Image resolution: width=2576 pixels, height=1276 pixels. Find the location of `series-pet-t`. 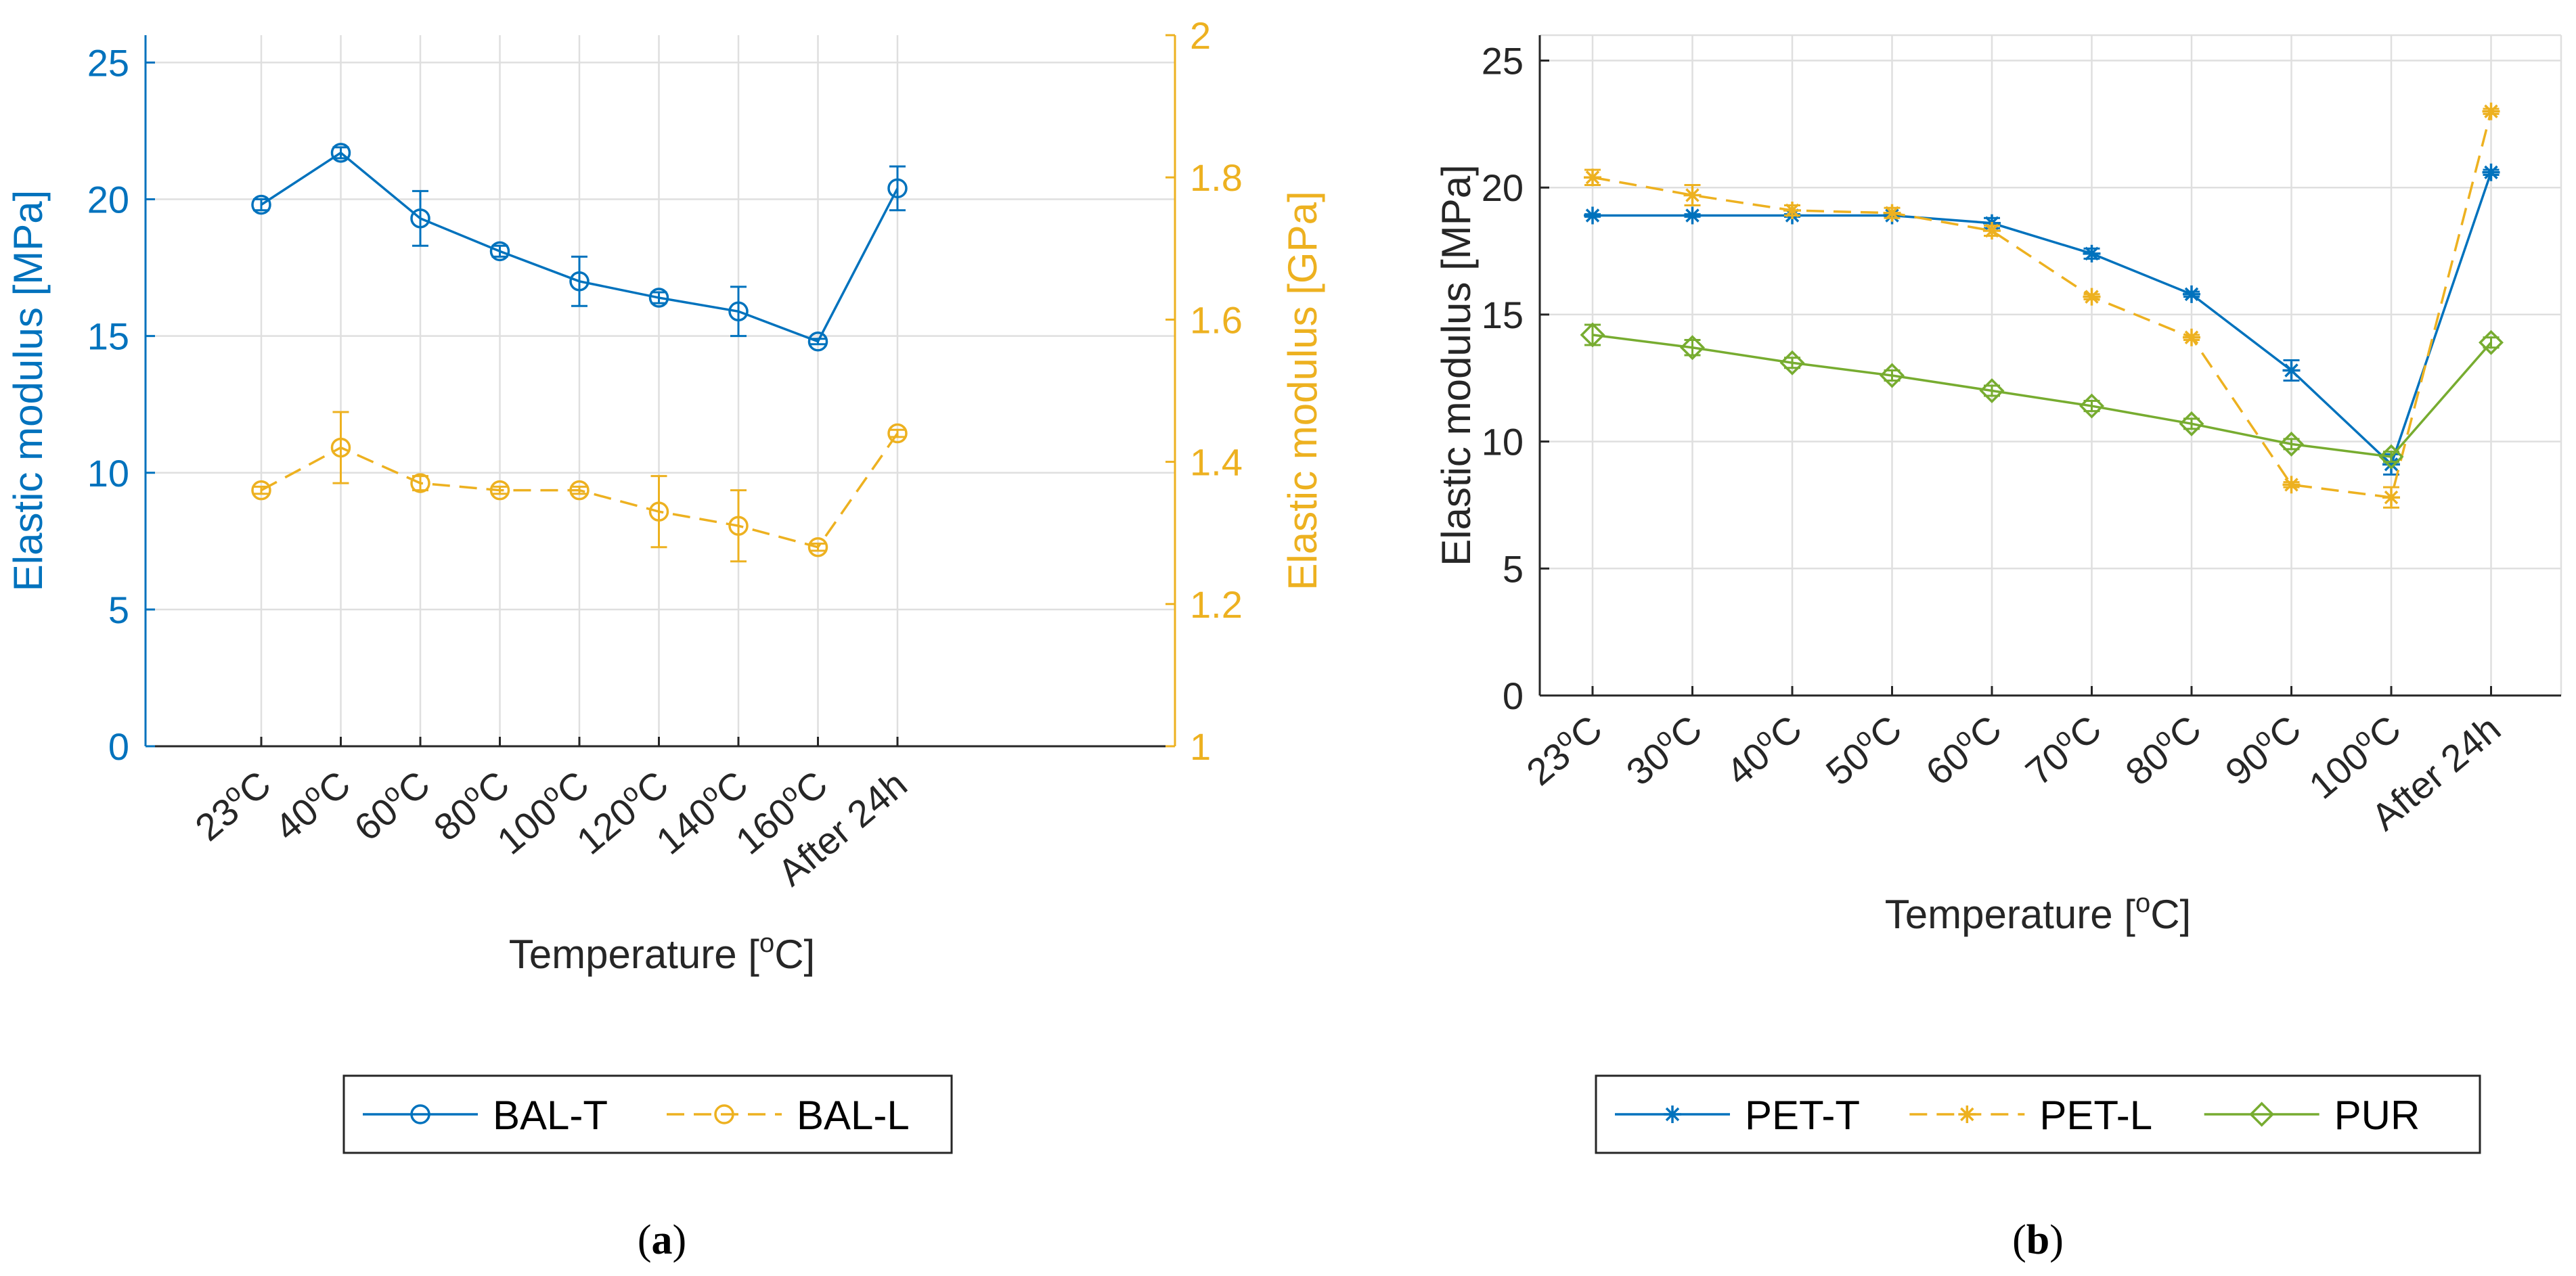

series-pet-t is located at coordinates (2042, 319).